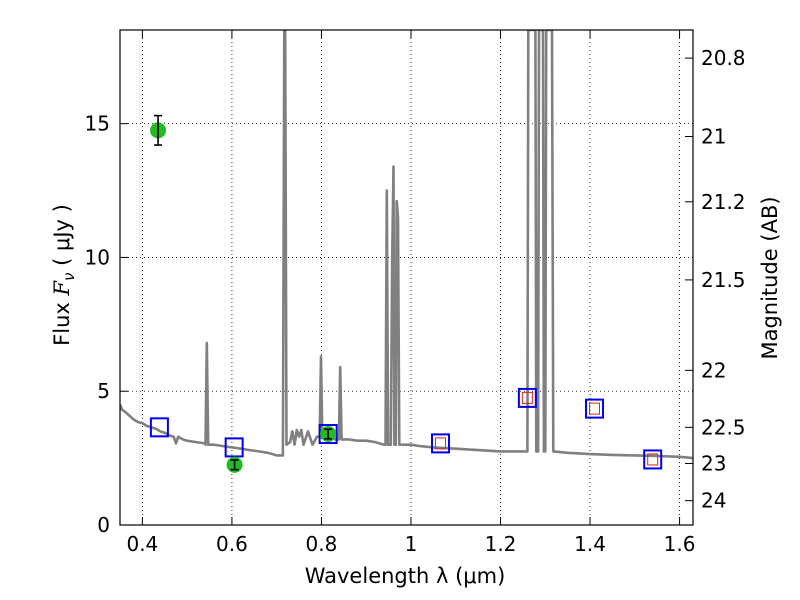 The width and height of the screenshot is (800, 600). I want to click on y2-tick-label: 23, so click(713, 463).